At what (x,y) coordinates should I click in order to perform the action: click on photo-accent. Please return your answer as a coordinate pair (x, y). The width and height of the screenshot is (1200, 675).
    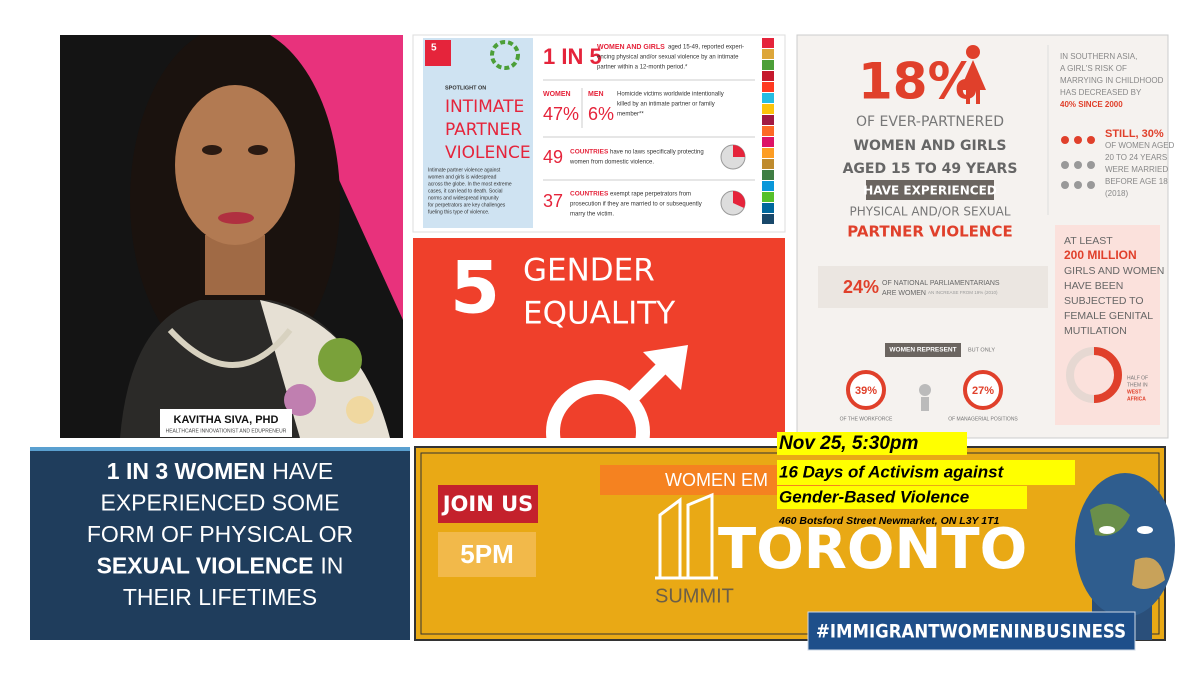
    Looking at the image, I should click on (326, 177).